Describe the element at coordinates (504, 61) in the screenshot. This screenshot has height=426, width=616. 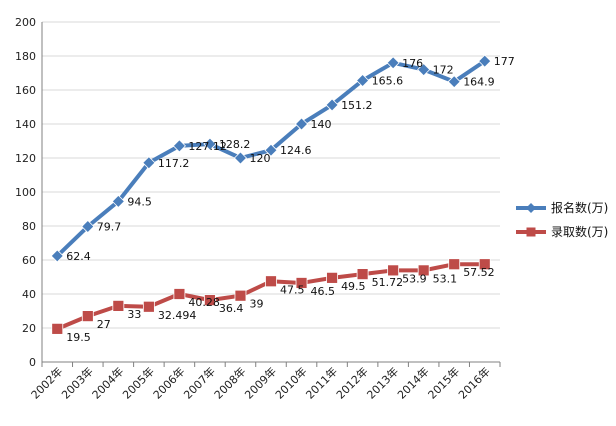
I see `data-label-applicants: 177` at that location.